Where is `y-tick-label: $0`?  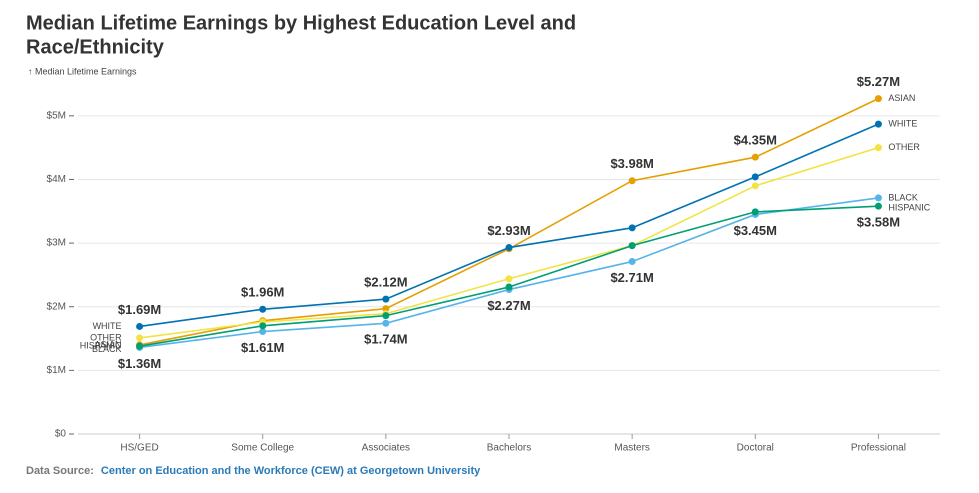 y-tick-label: $0 is located at coordinates (61, 434).